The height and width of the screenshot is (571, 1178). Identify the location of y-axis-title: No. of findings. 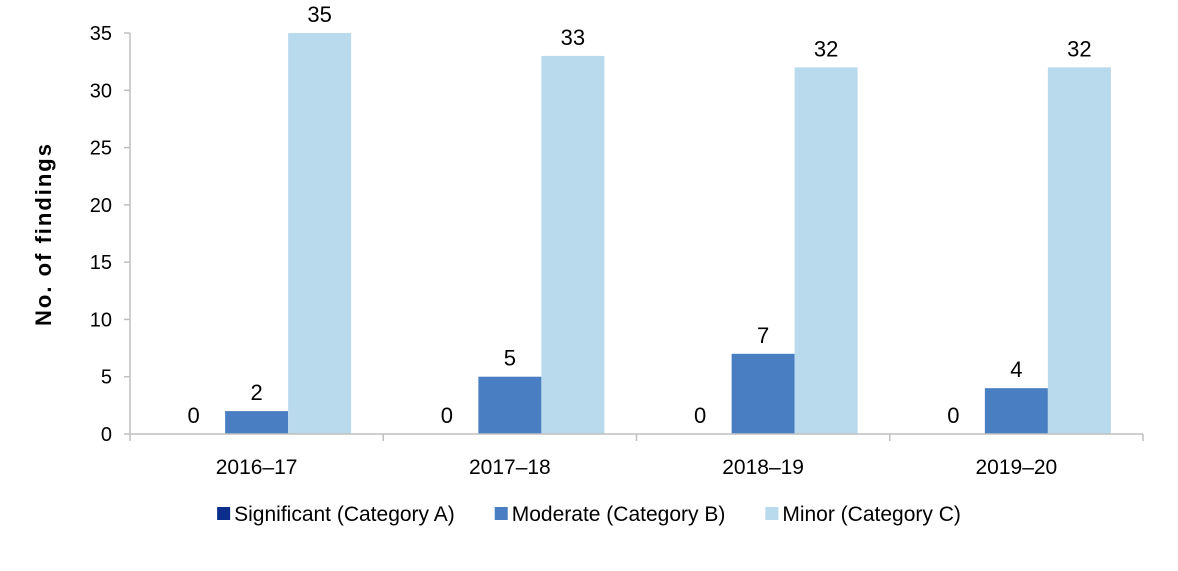
(43, 234).